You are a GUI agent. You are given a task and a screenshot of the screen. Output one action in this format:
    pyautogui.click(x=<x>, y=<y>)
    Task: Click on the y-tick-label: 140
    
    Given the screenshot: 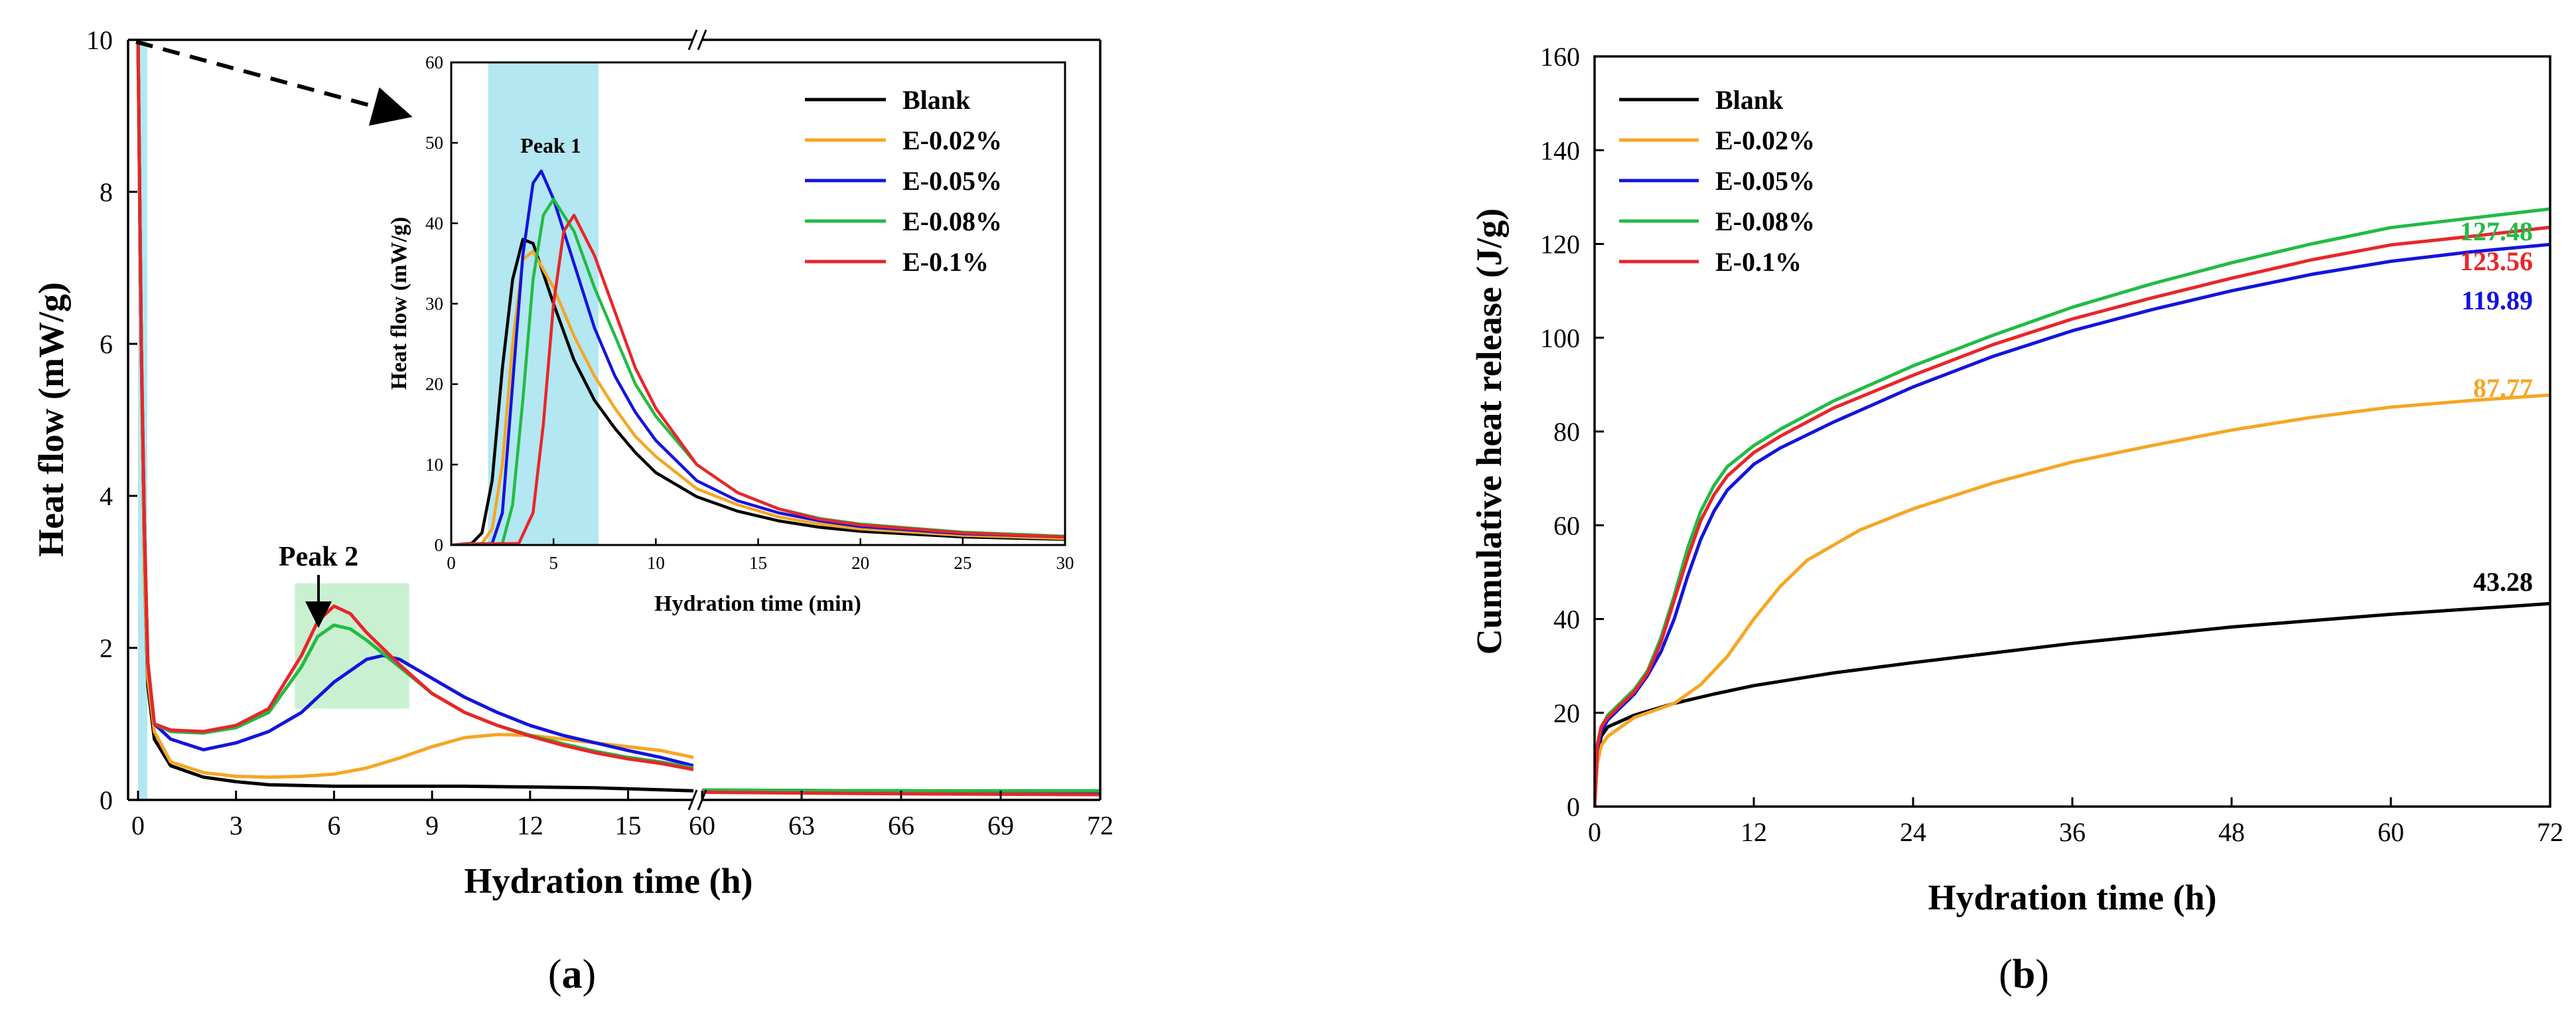 What is the action you would take?
    pyautogui.click(x=1560, y=150)
    